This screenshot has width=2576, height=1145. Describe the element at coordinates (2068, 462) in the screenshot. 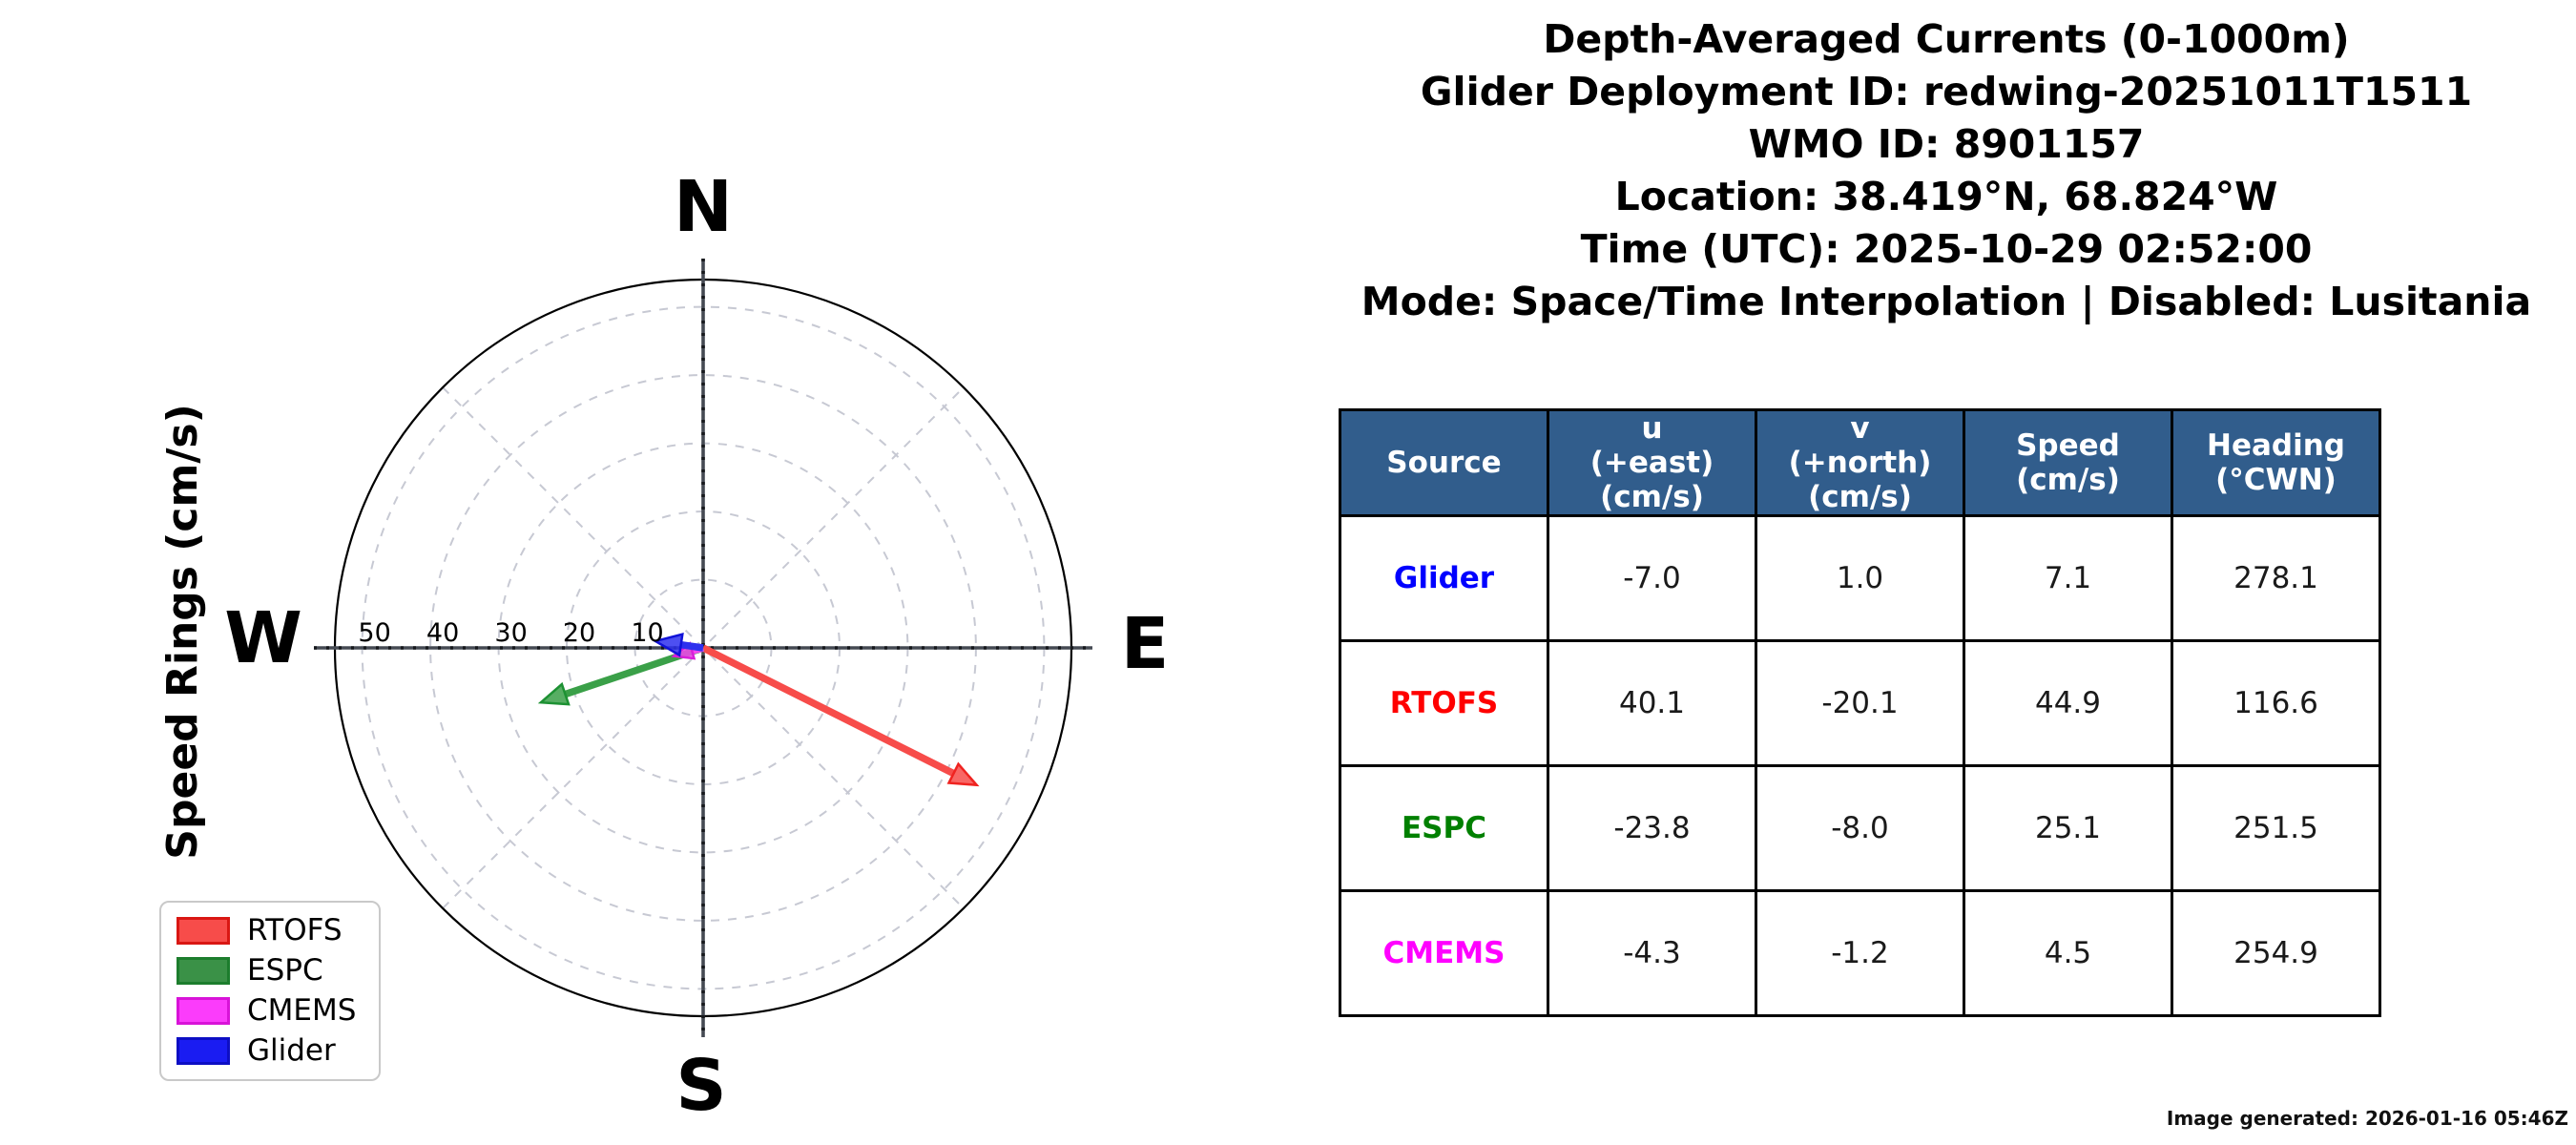

I see `column-header: Speed (cm/s)` at that location.